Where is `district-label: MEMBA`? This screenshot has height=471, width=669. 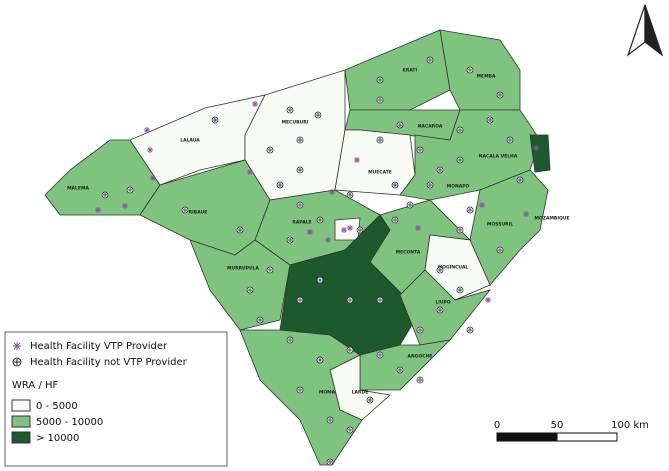 district-label: MEMBA is located at coordinates (486, 77).